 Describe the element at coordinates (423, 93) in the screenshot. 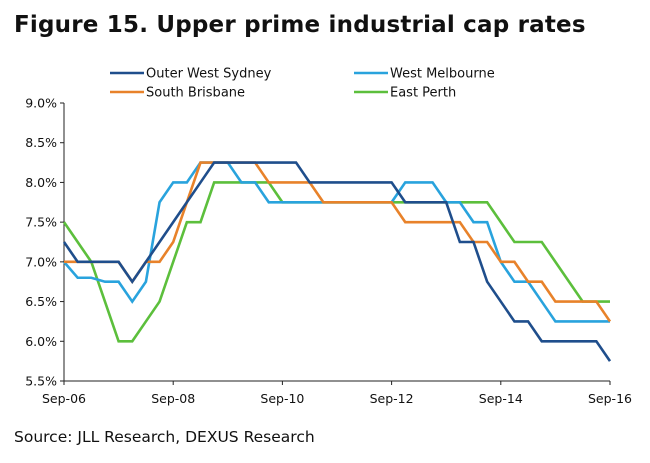

I see `legend-label-east-perth: East Perth` at that location.